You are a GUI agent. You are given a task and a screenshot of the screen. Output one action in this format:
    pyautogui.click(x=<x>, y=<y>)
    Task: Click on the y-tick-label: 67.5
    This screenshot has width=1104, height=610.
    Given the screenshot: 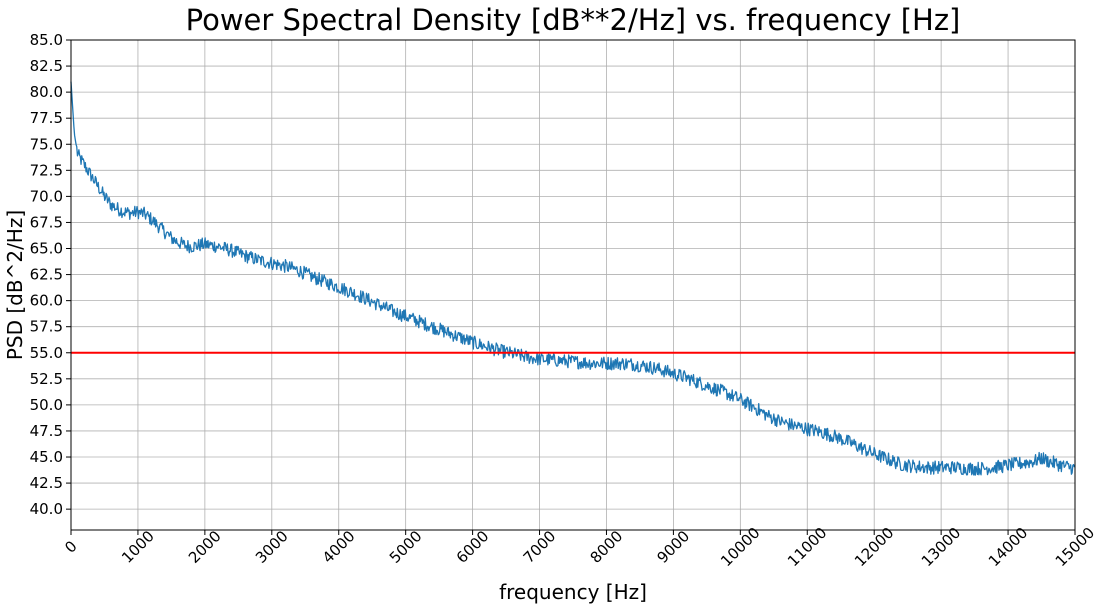 What is the action you would take?
    pyautogui.click(x=46, y=222)
    